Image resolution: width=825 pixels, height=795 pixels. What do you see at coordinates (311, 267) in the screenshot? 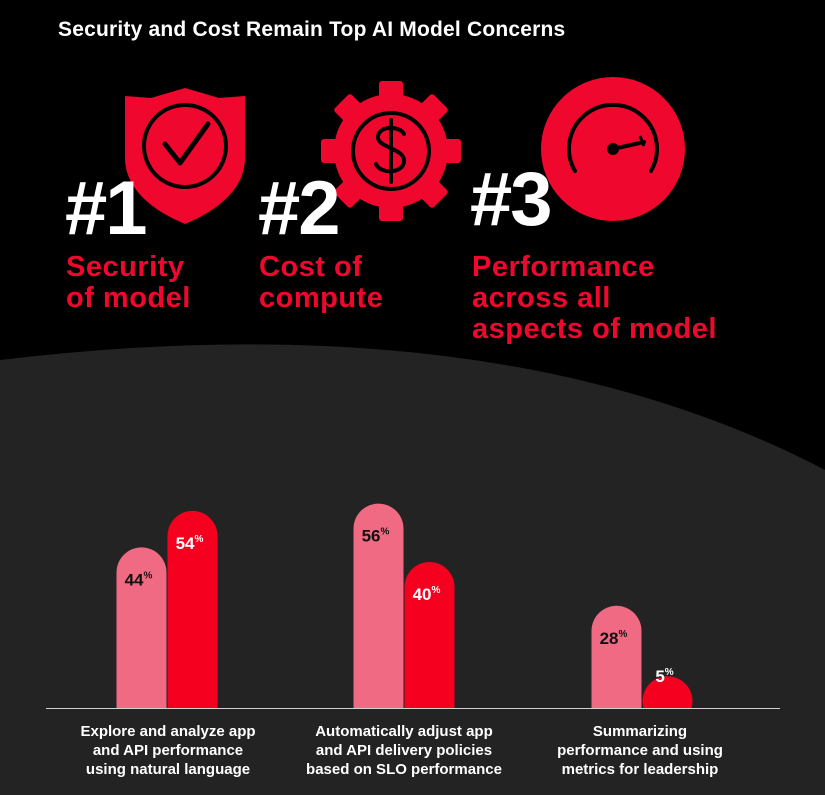
I see `concern-2-line1: Cost of` at bounding box center [311, 267].